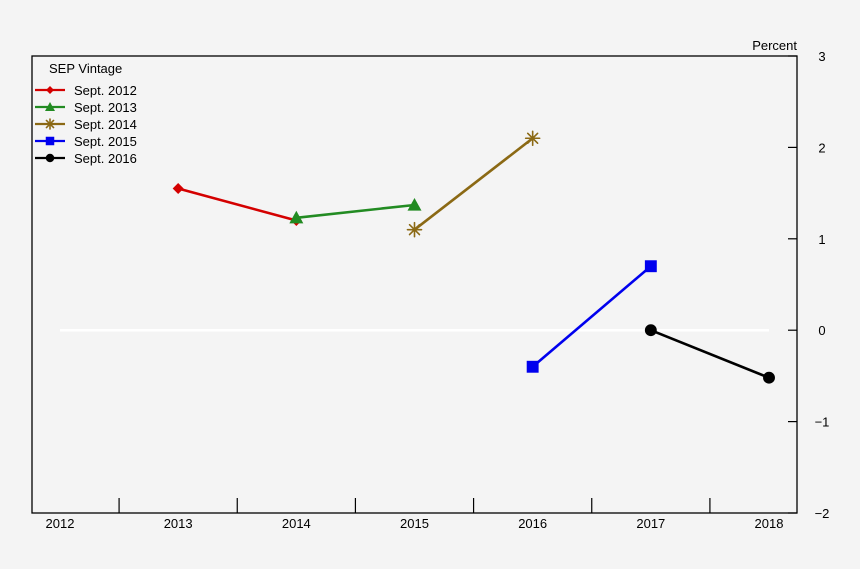 The height and width of the screenshot is (569, 860). What do you see at coordinates (822, 513) in the screenshot?
I see `y-tick-label: −2` at bounding box center [822, 513].